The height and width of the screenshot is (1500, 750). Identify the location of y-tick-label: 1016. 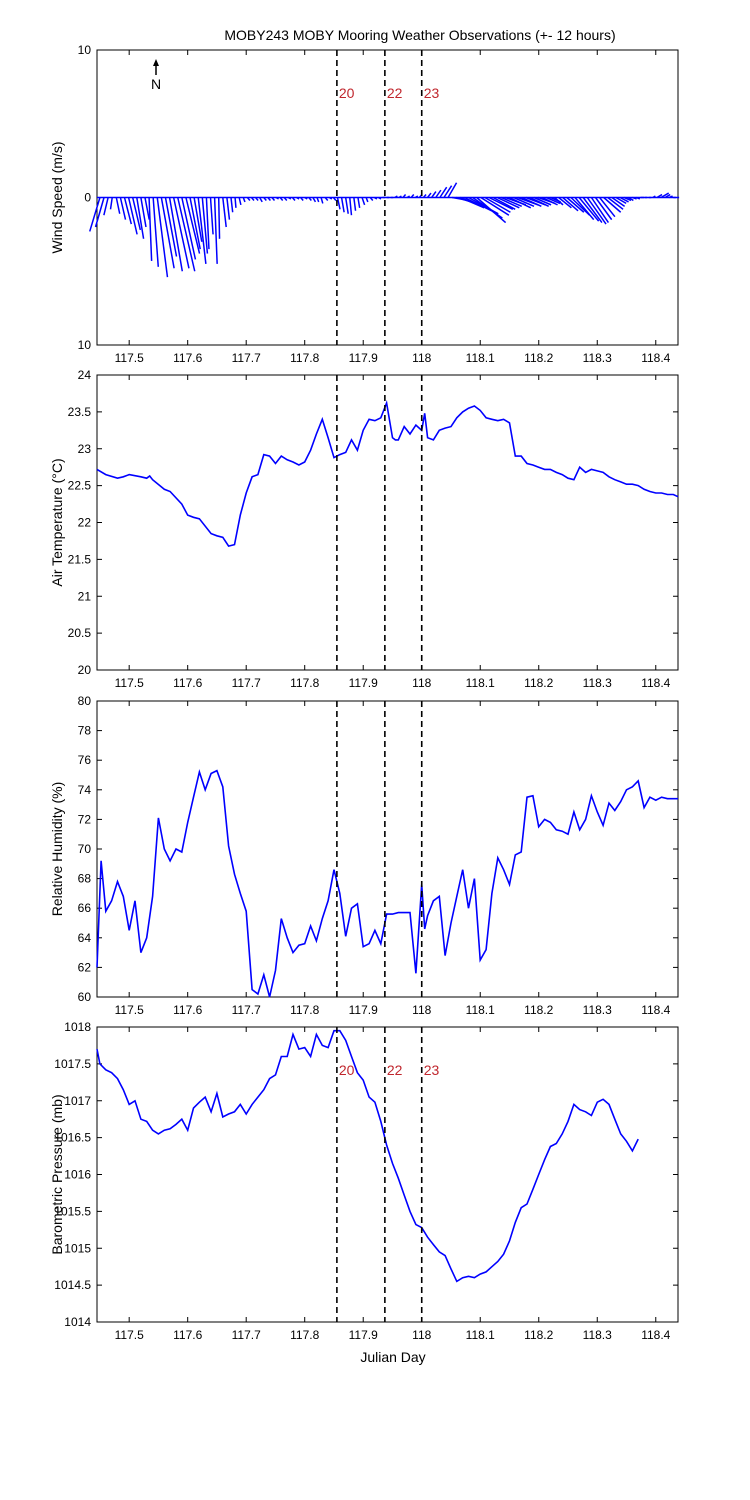
(77, 1175).